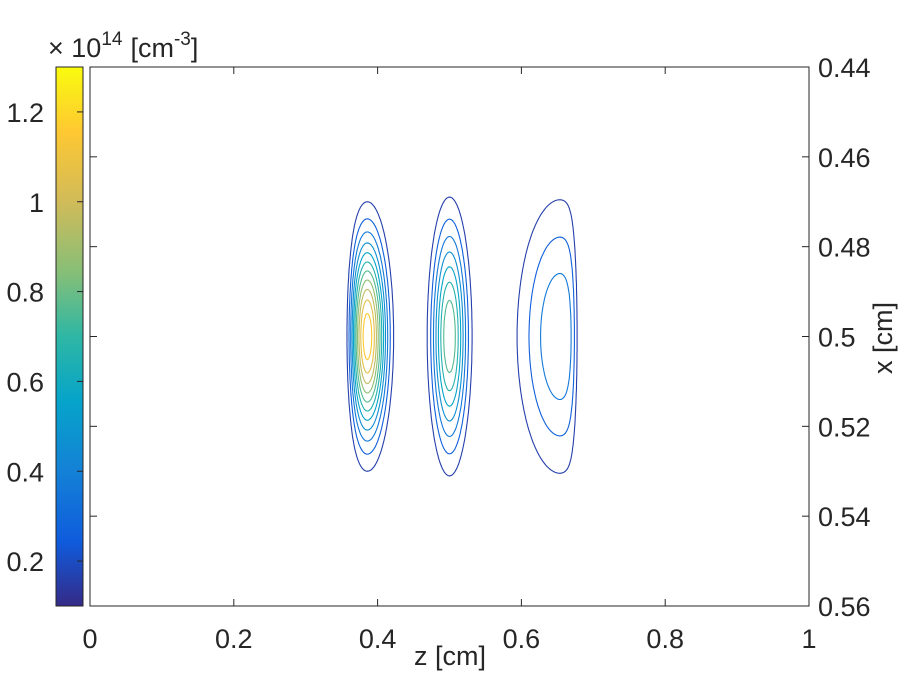  I want to click on x-axis-label: z [cm], so click(450, 656).